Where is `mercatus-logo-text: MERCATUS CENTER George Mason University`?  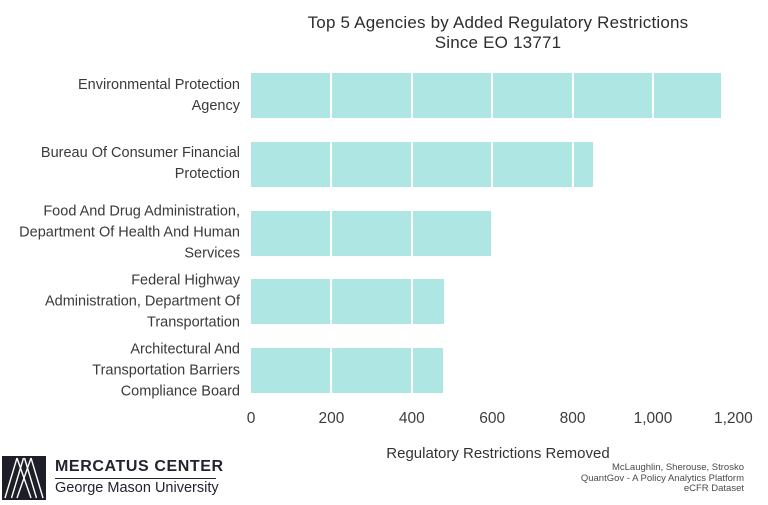 mercatus-logo-text: MERCATUS CENTER George Mason University is located at coordinates (139, 477).